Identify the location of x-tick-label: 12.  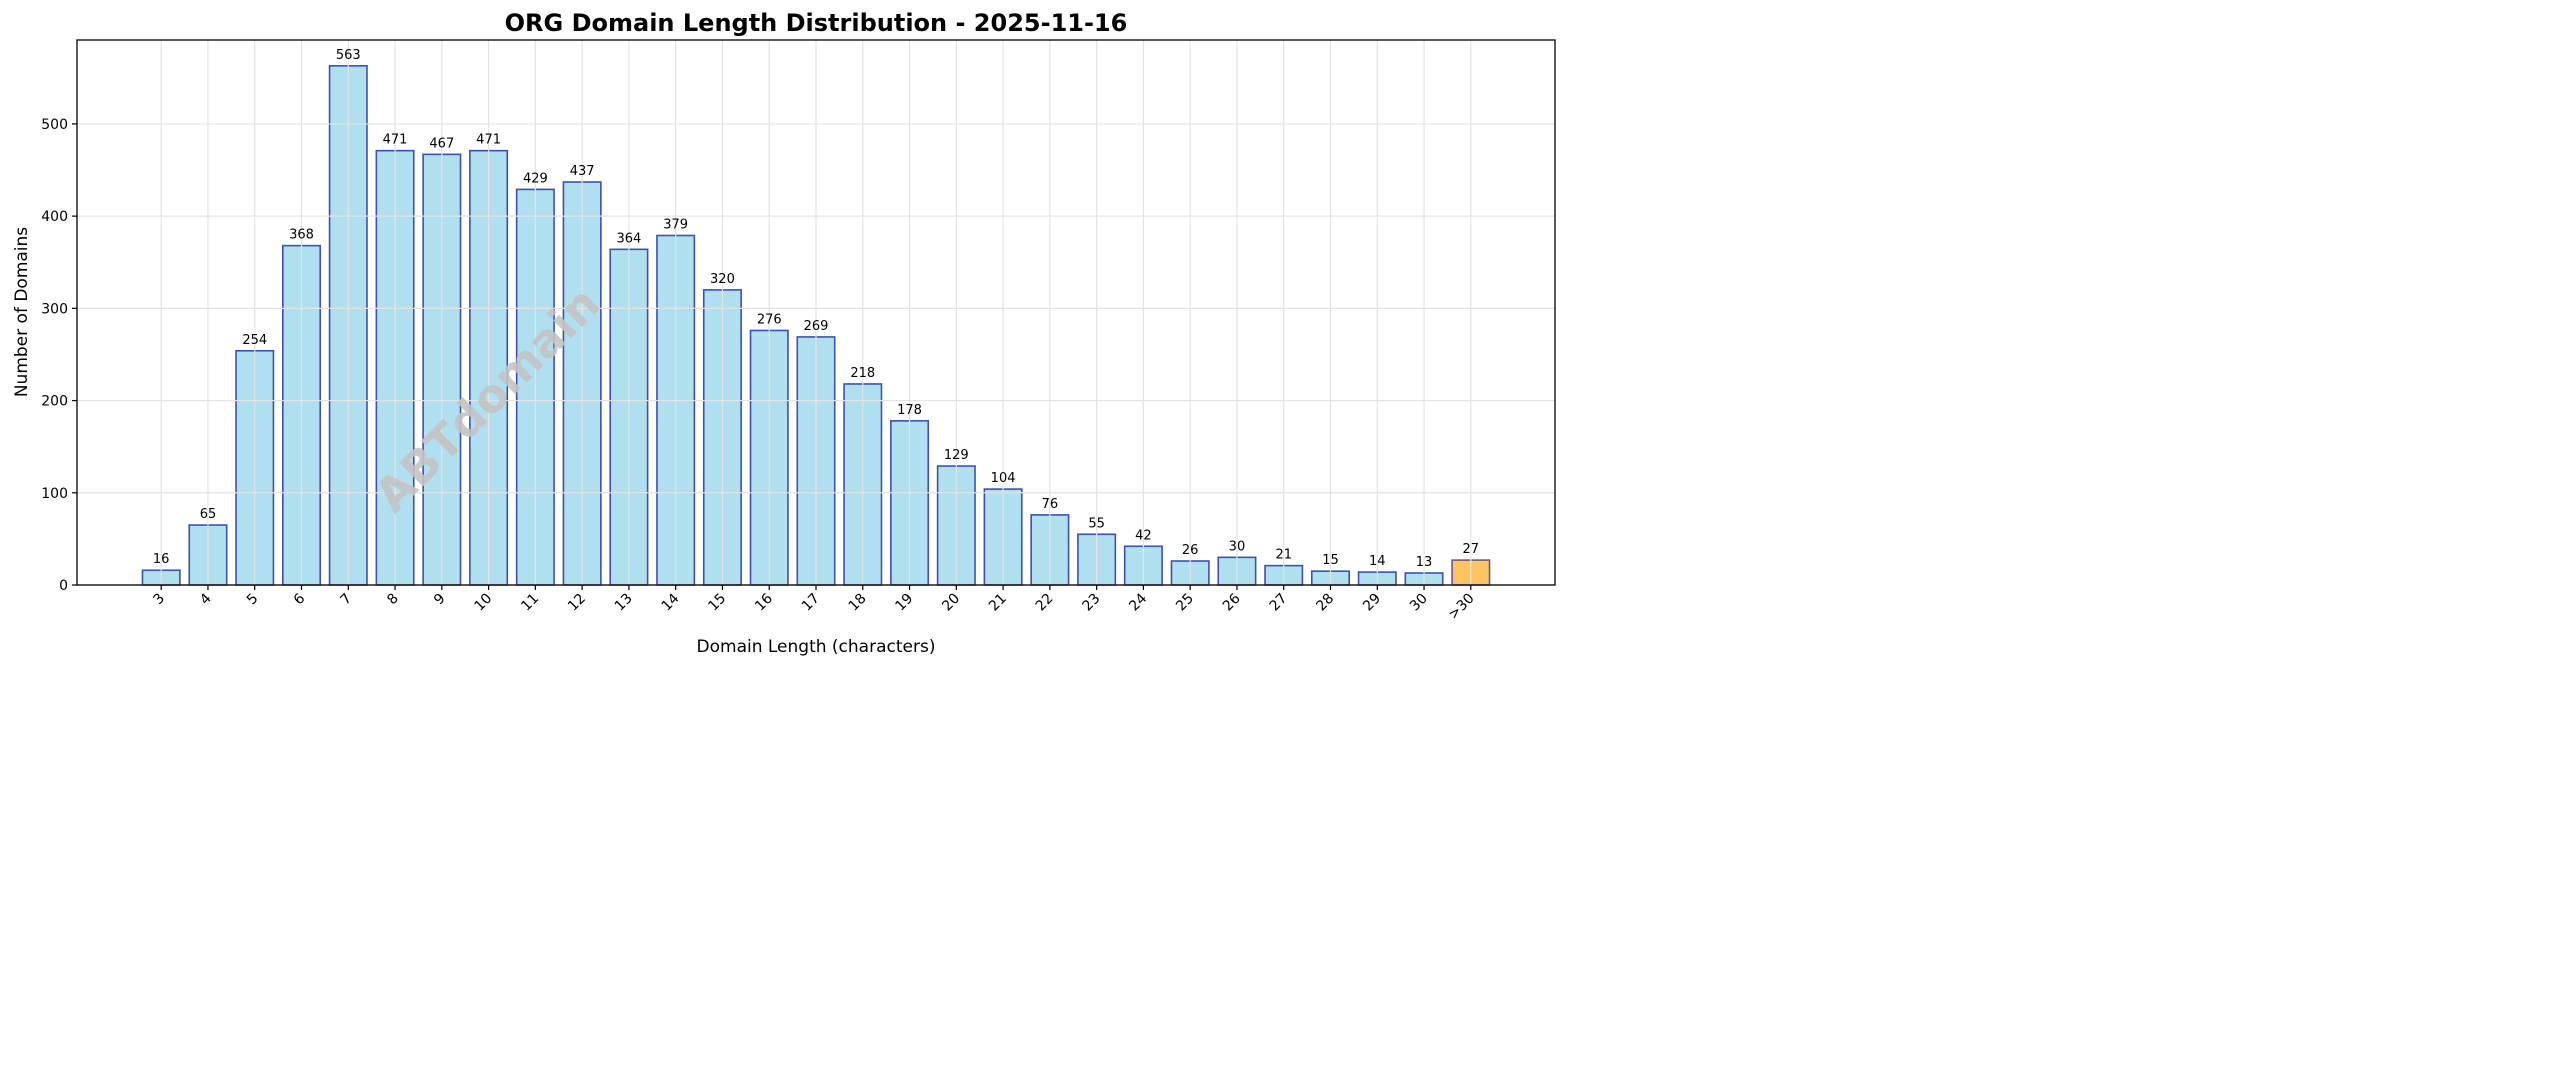
(577, 603).